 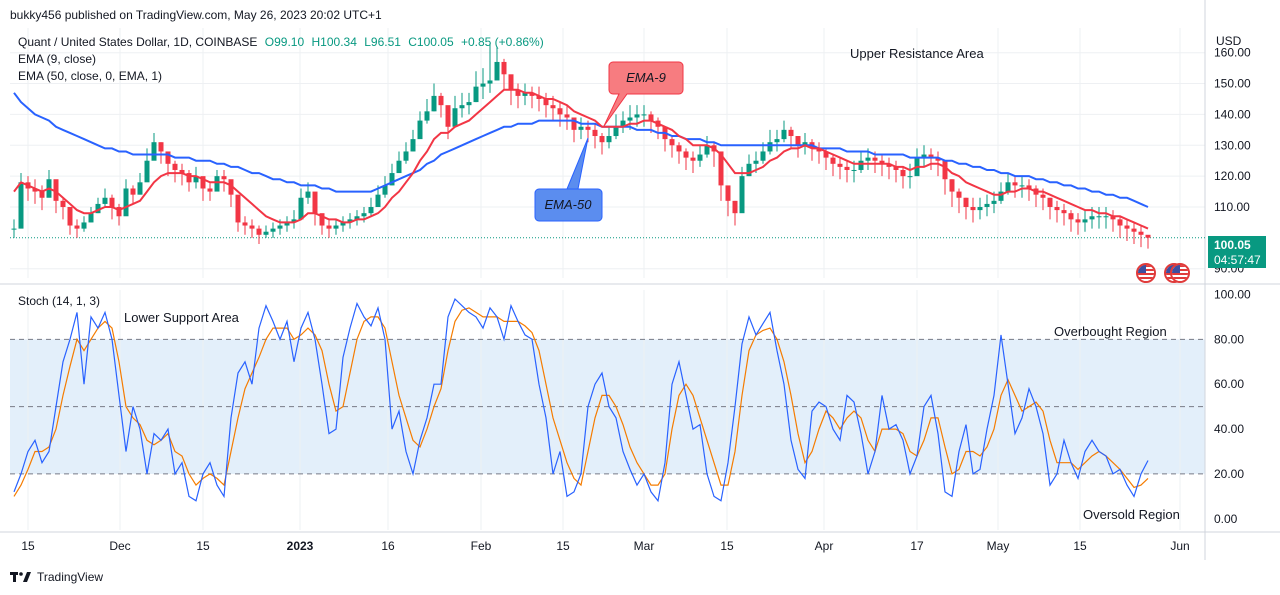 What do you see at coordinates (382, 42) in the screenshot?
I see `legend-low: L96.51` at bounding box center [382, 42].